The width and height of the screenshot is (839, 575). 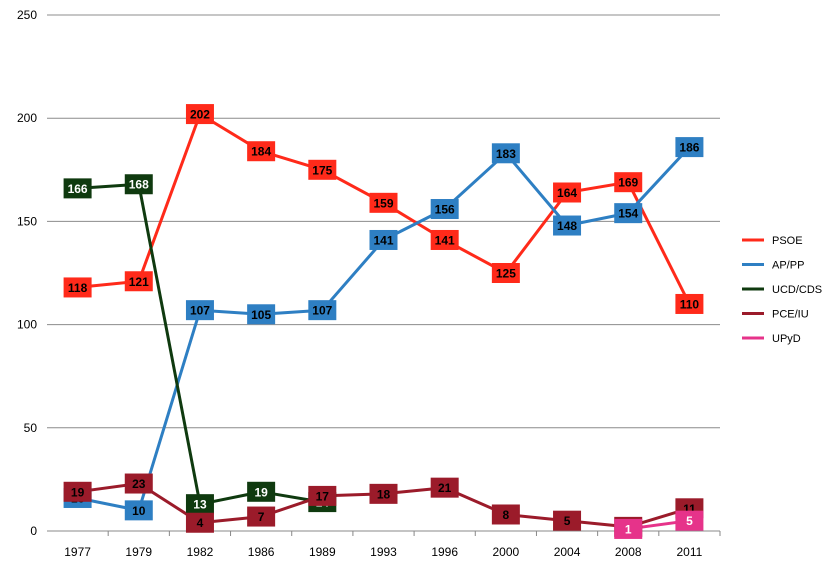 I want to click on data-label-pce-iu: 19, so click(x=78, y=492).